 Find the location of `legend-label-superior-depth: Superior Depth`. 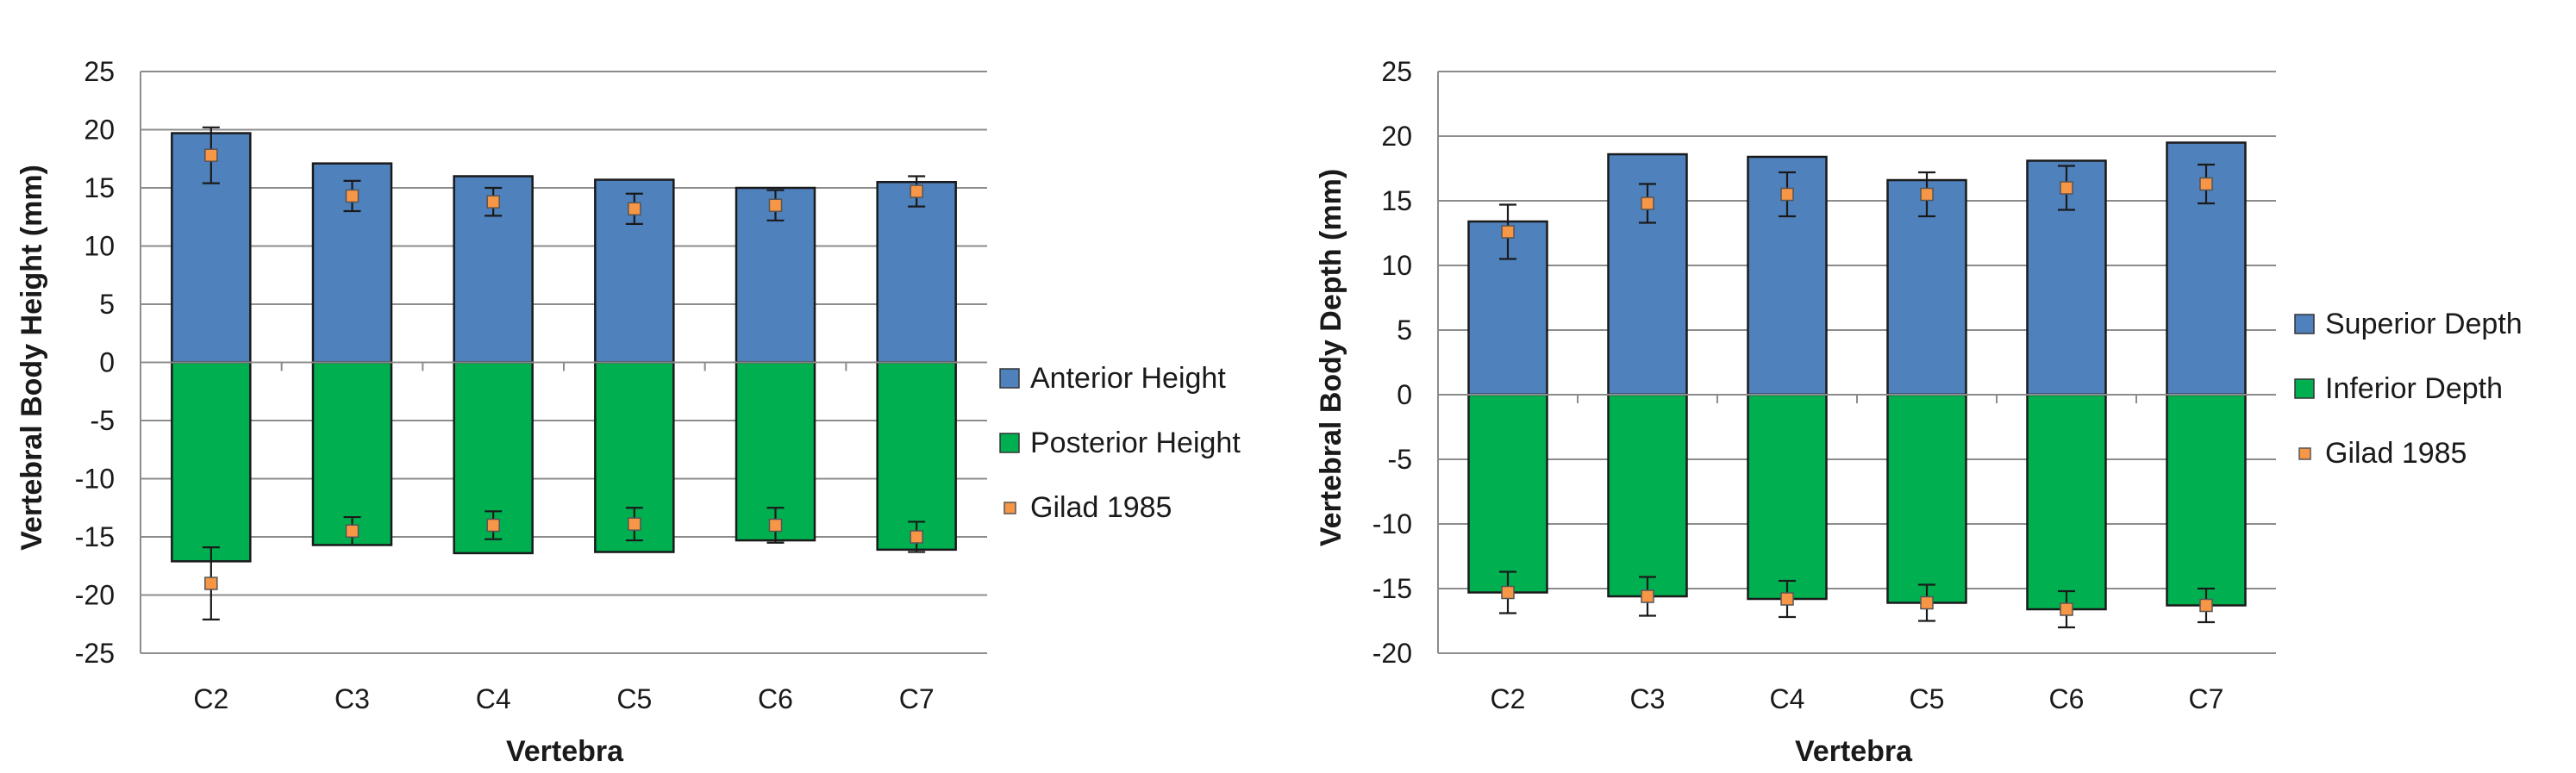

legend-label-superior-depth: Superior Depth is located at coordinates (2424, 324).